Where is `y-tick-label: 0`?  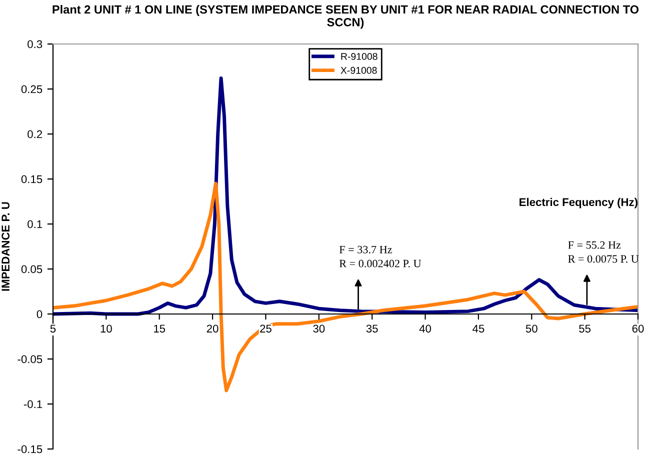 y-tick-label: 0 is located at coordinates (39, 314).